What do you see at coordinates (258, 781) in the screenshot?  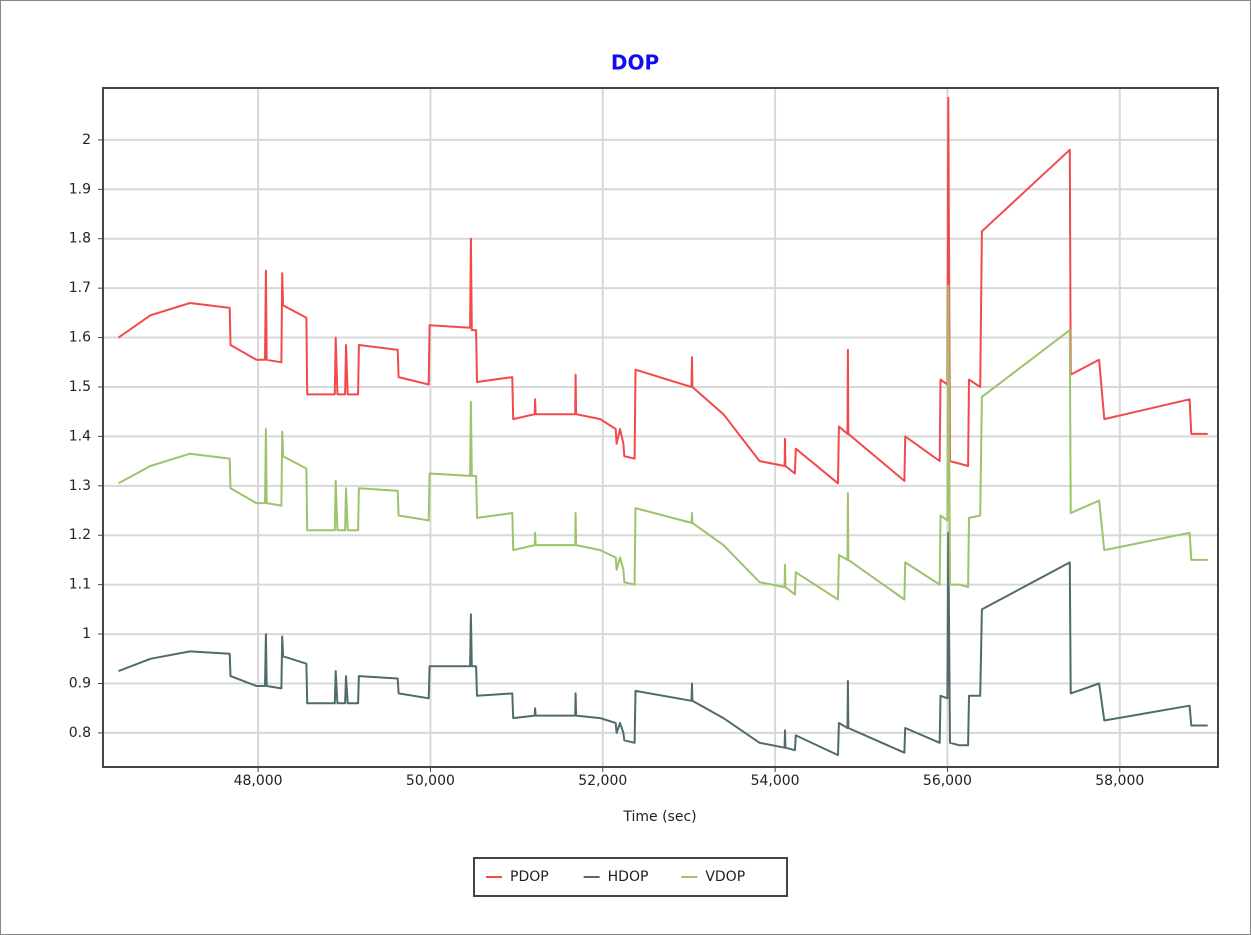 I see `x-tick-label: 48,000` at bounding box center [258, 781].